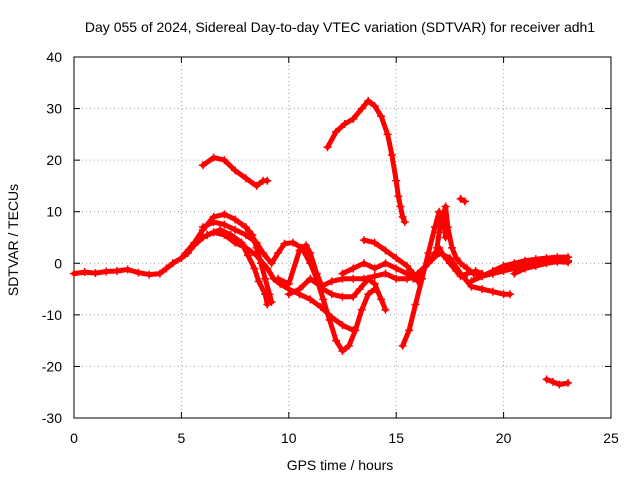 Image resolution: width=640 pixels, height=480 pixels. I want to click on x-tick-label: 0, so click(74, 438).